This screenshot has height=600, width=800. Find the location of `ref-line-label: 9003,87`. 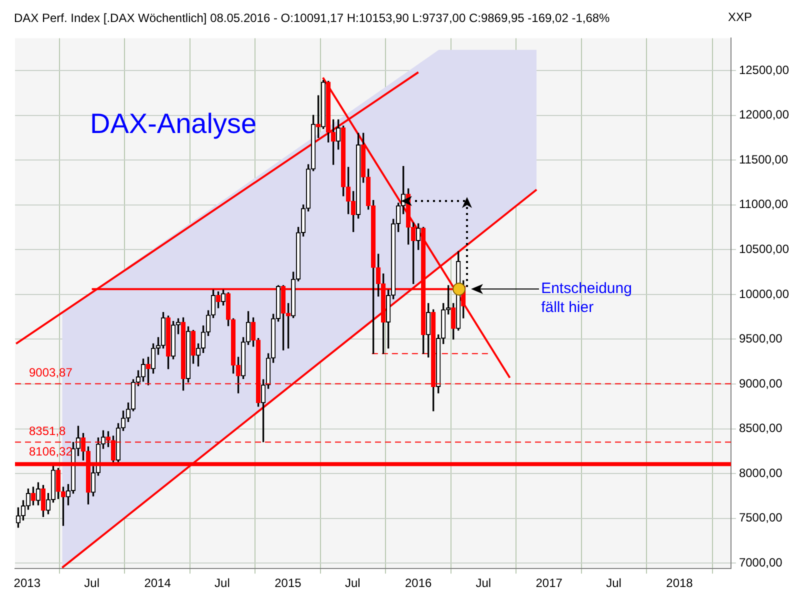

ref-line-label: 9003,87 is located at coordinates (51, 373).